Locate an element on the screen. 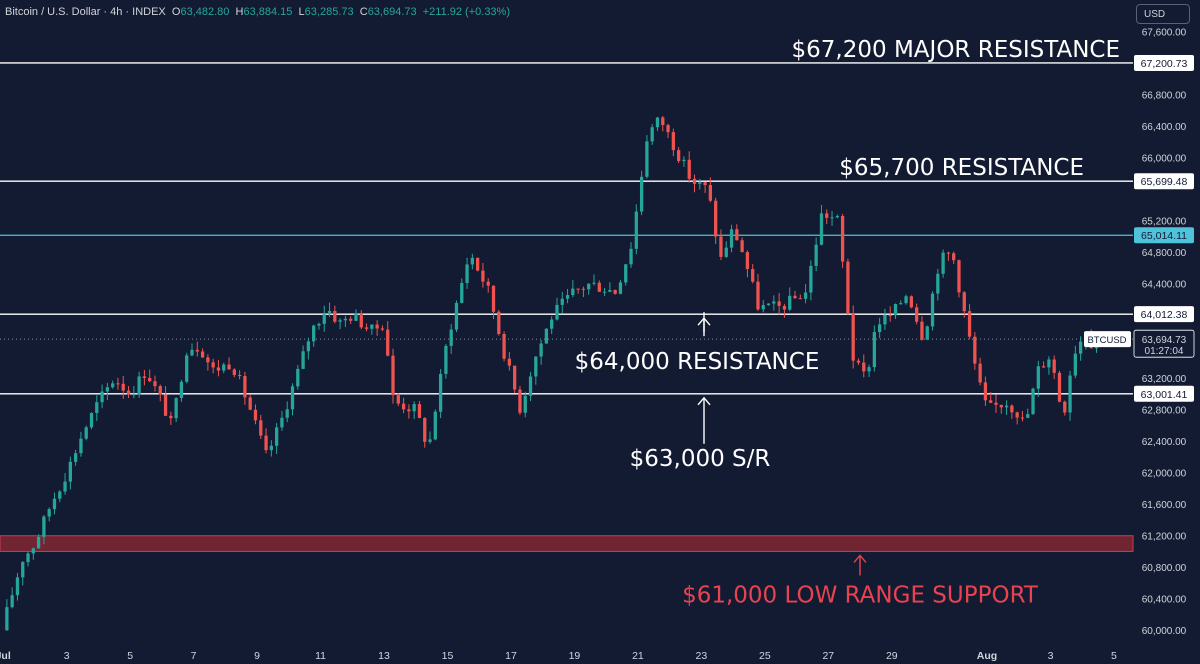 The image size is (1200, 664). x-tick-label: 9 is located at coordinates (257, 656).